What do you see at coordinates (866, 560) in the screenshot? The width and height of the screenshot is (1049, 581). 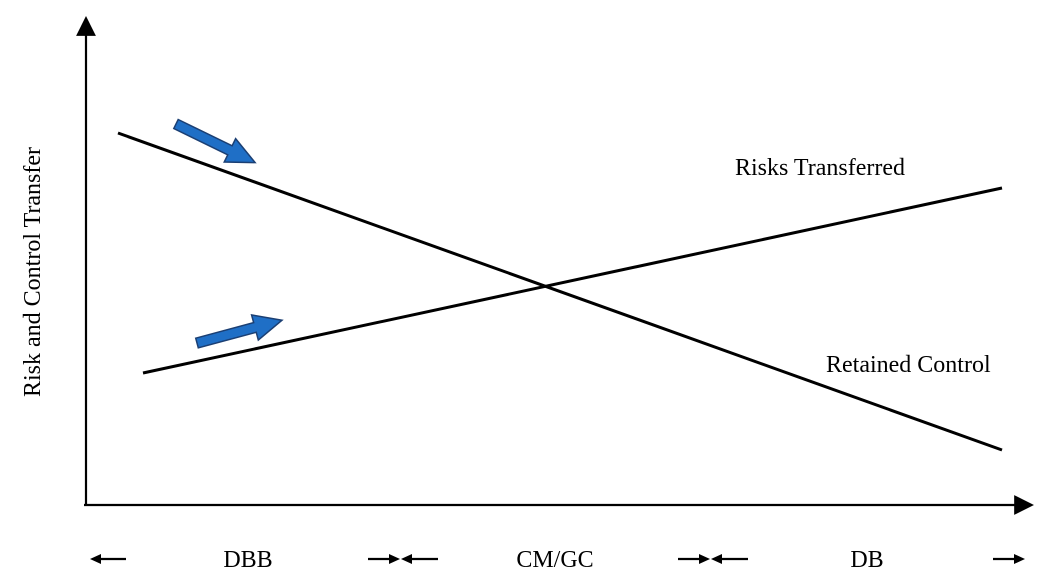 I see `segment-label-db: DB` at bounding box center [866, 560].